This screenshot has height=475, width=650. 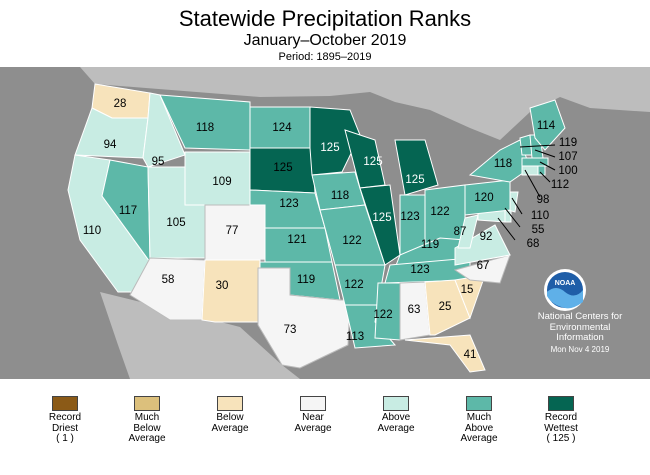 What do you see at coordinates (221, 182) in the screenshot?
I see `label-wy: 109` at bounding box center [221, 182].